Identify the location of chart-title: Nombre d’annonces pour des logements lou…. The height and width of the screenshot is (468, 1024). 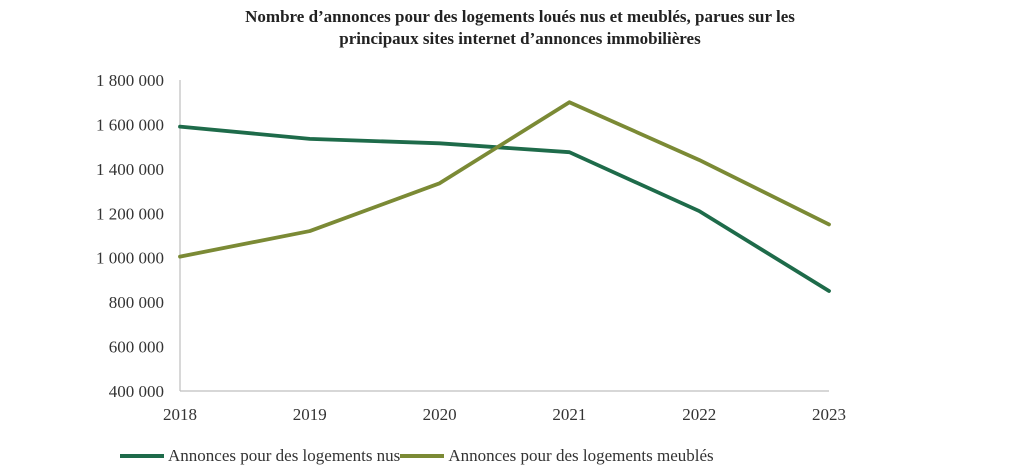
(520, 28).